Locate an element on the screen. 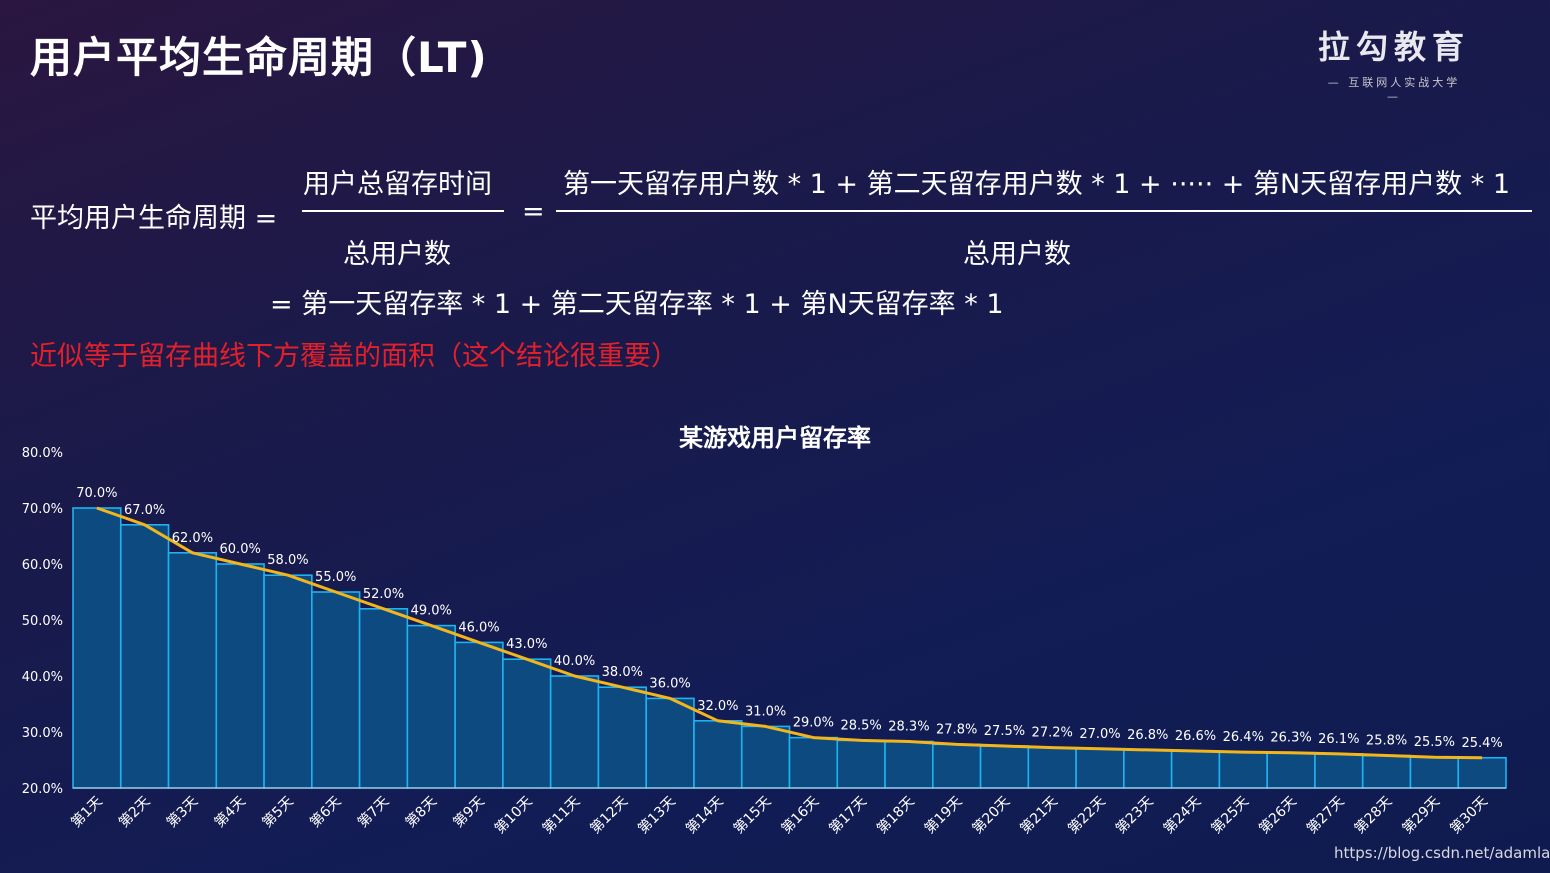 The height and width of the screenshot is (873, 1550). data-label: 70.0% is located at coordinates (96, 493).